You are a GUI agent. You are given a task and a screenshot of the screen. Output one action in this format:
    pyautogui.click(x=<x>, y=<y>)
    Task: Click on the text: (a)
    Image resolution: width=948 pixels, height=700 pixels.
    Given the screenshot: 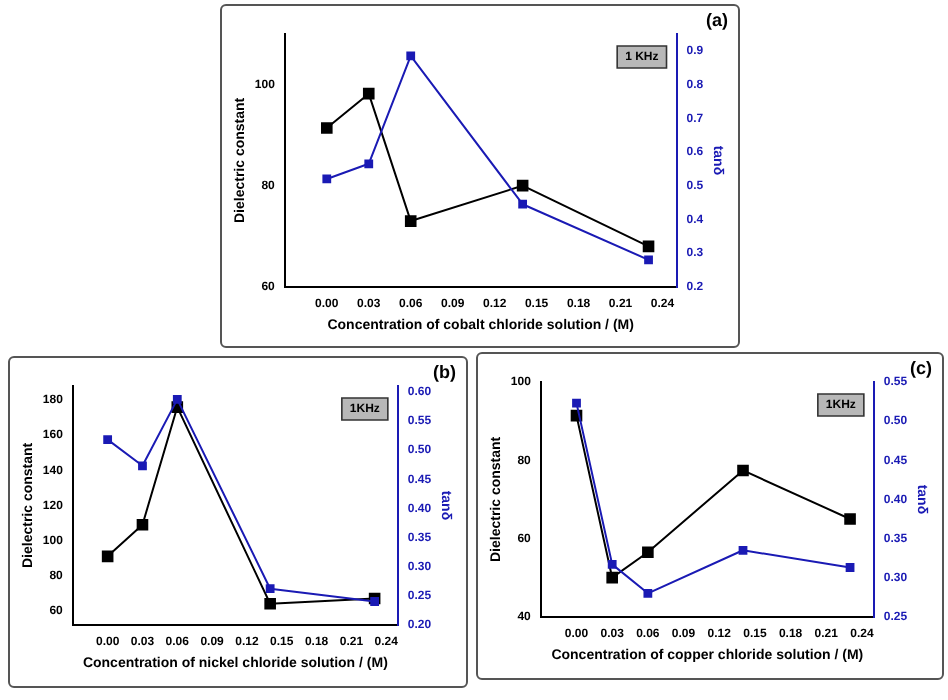 What is the action you would take?
    pyautogui.click(x=717, y=19)
    